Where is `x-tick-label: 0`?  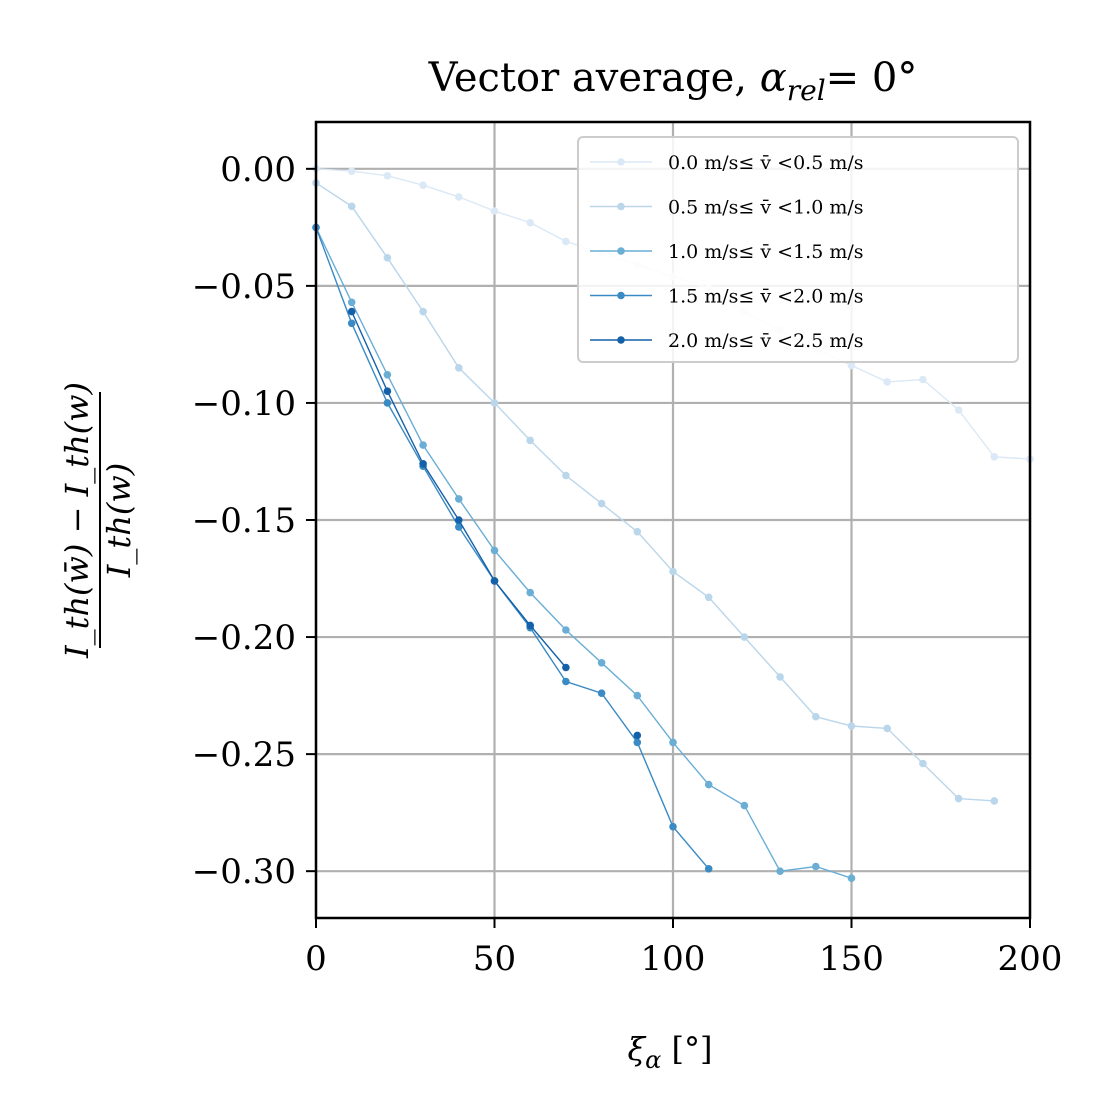 x-tick-label: 0 is located at coordinates (316, 959).